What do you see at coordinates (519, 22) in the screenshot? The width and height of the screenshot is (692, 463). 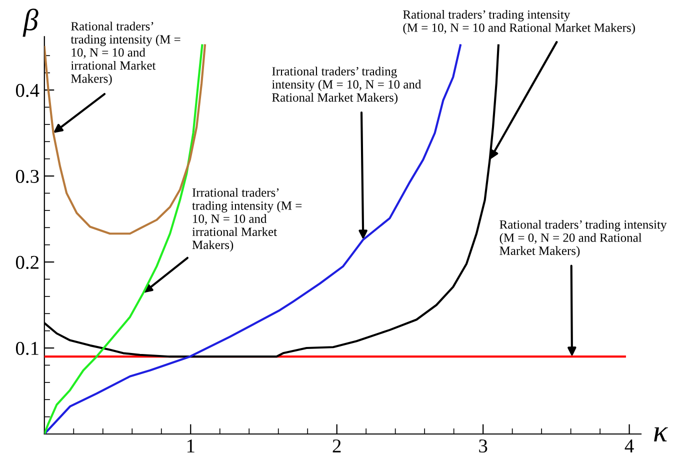 I see `annotation: Rational traders’ trading intensity (M = 10, N = 10 and Rational Market Makers)` at bounding box center [519, 22].